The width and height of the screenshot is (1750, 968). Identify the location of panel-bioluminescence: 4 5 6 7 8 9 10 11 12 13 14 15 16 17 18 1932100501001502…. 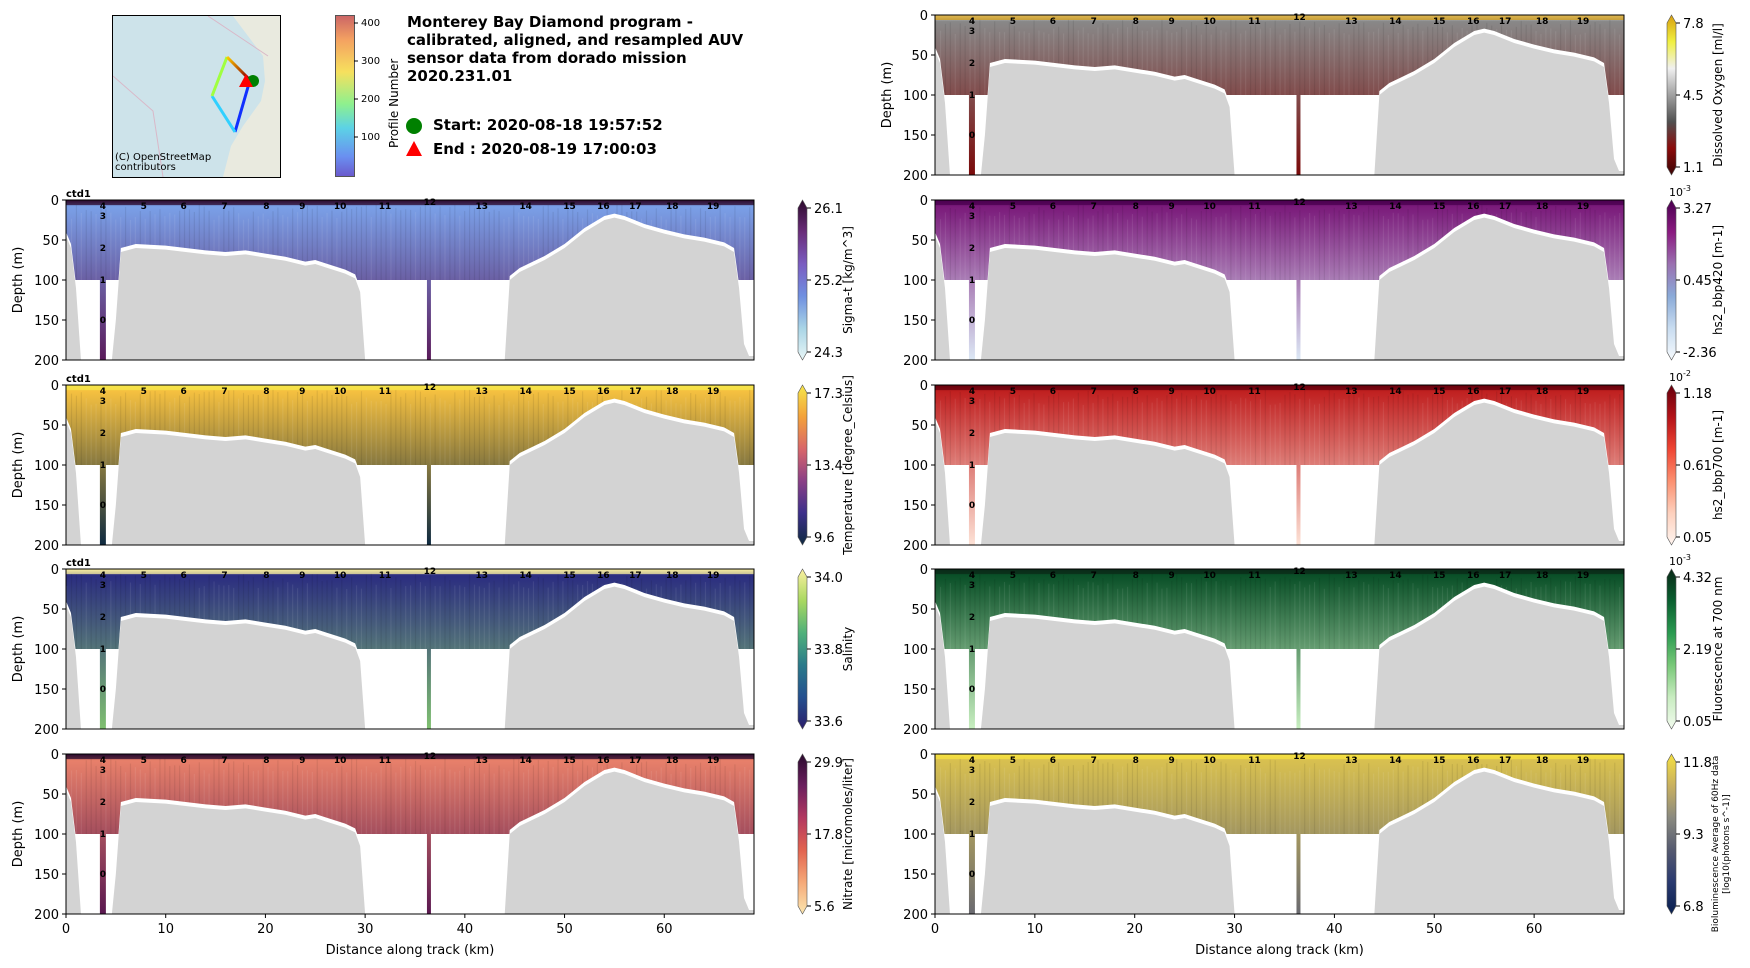
(1317, 853).